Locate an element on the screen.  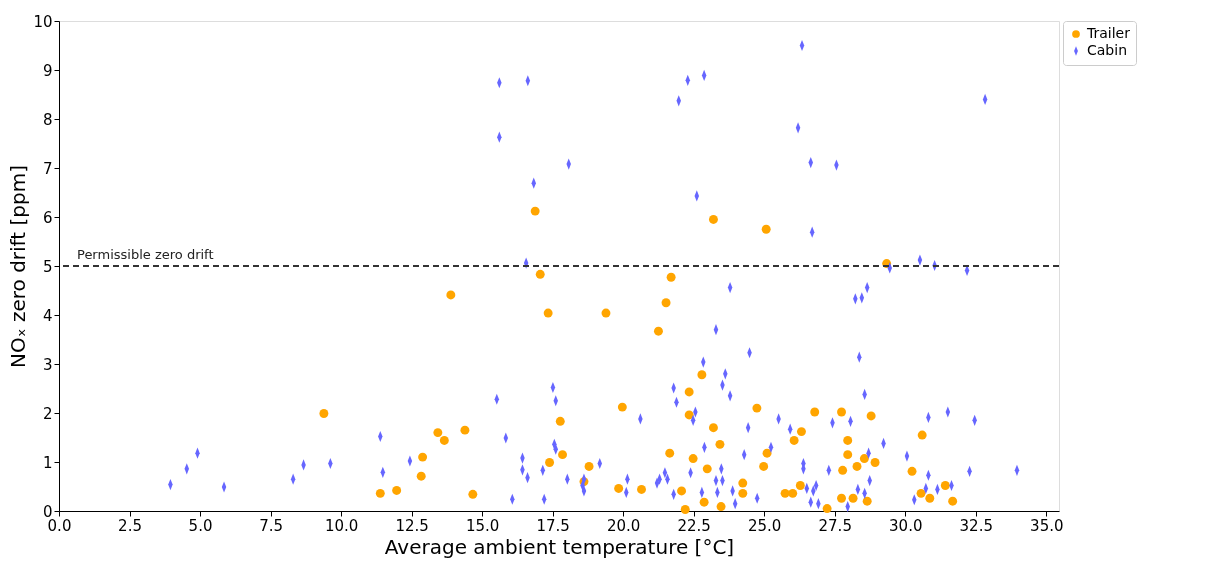
x-tick-label: 5.0 is located at coordinates (200, 525).